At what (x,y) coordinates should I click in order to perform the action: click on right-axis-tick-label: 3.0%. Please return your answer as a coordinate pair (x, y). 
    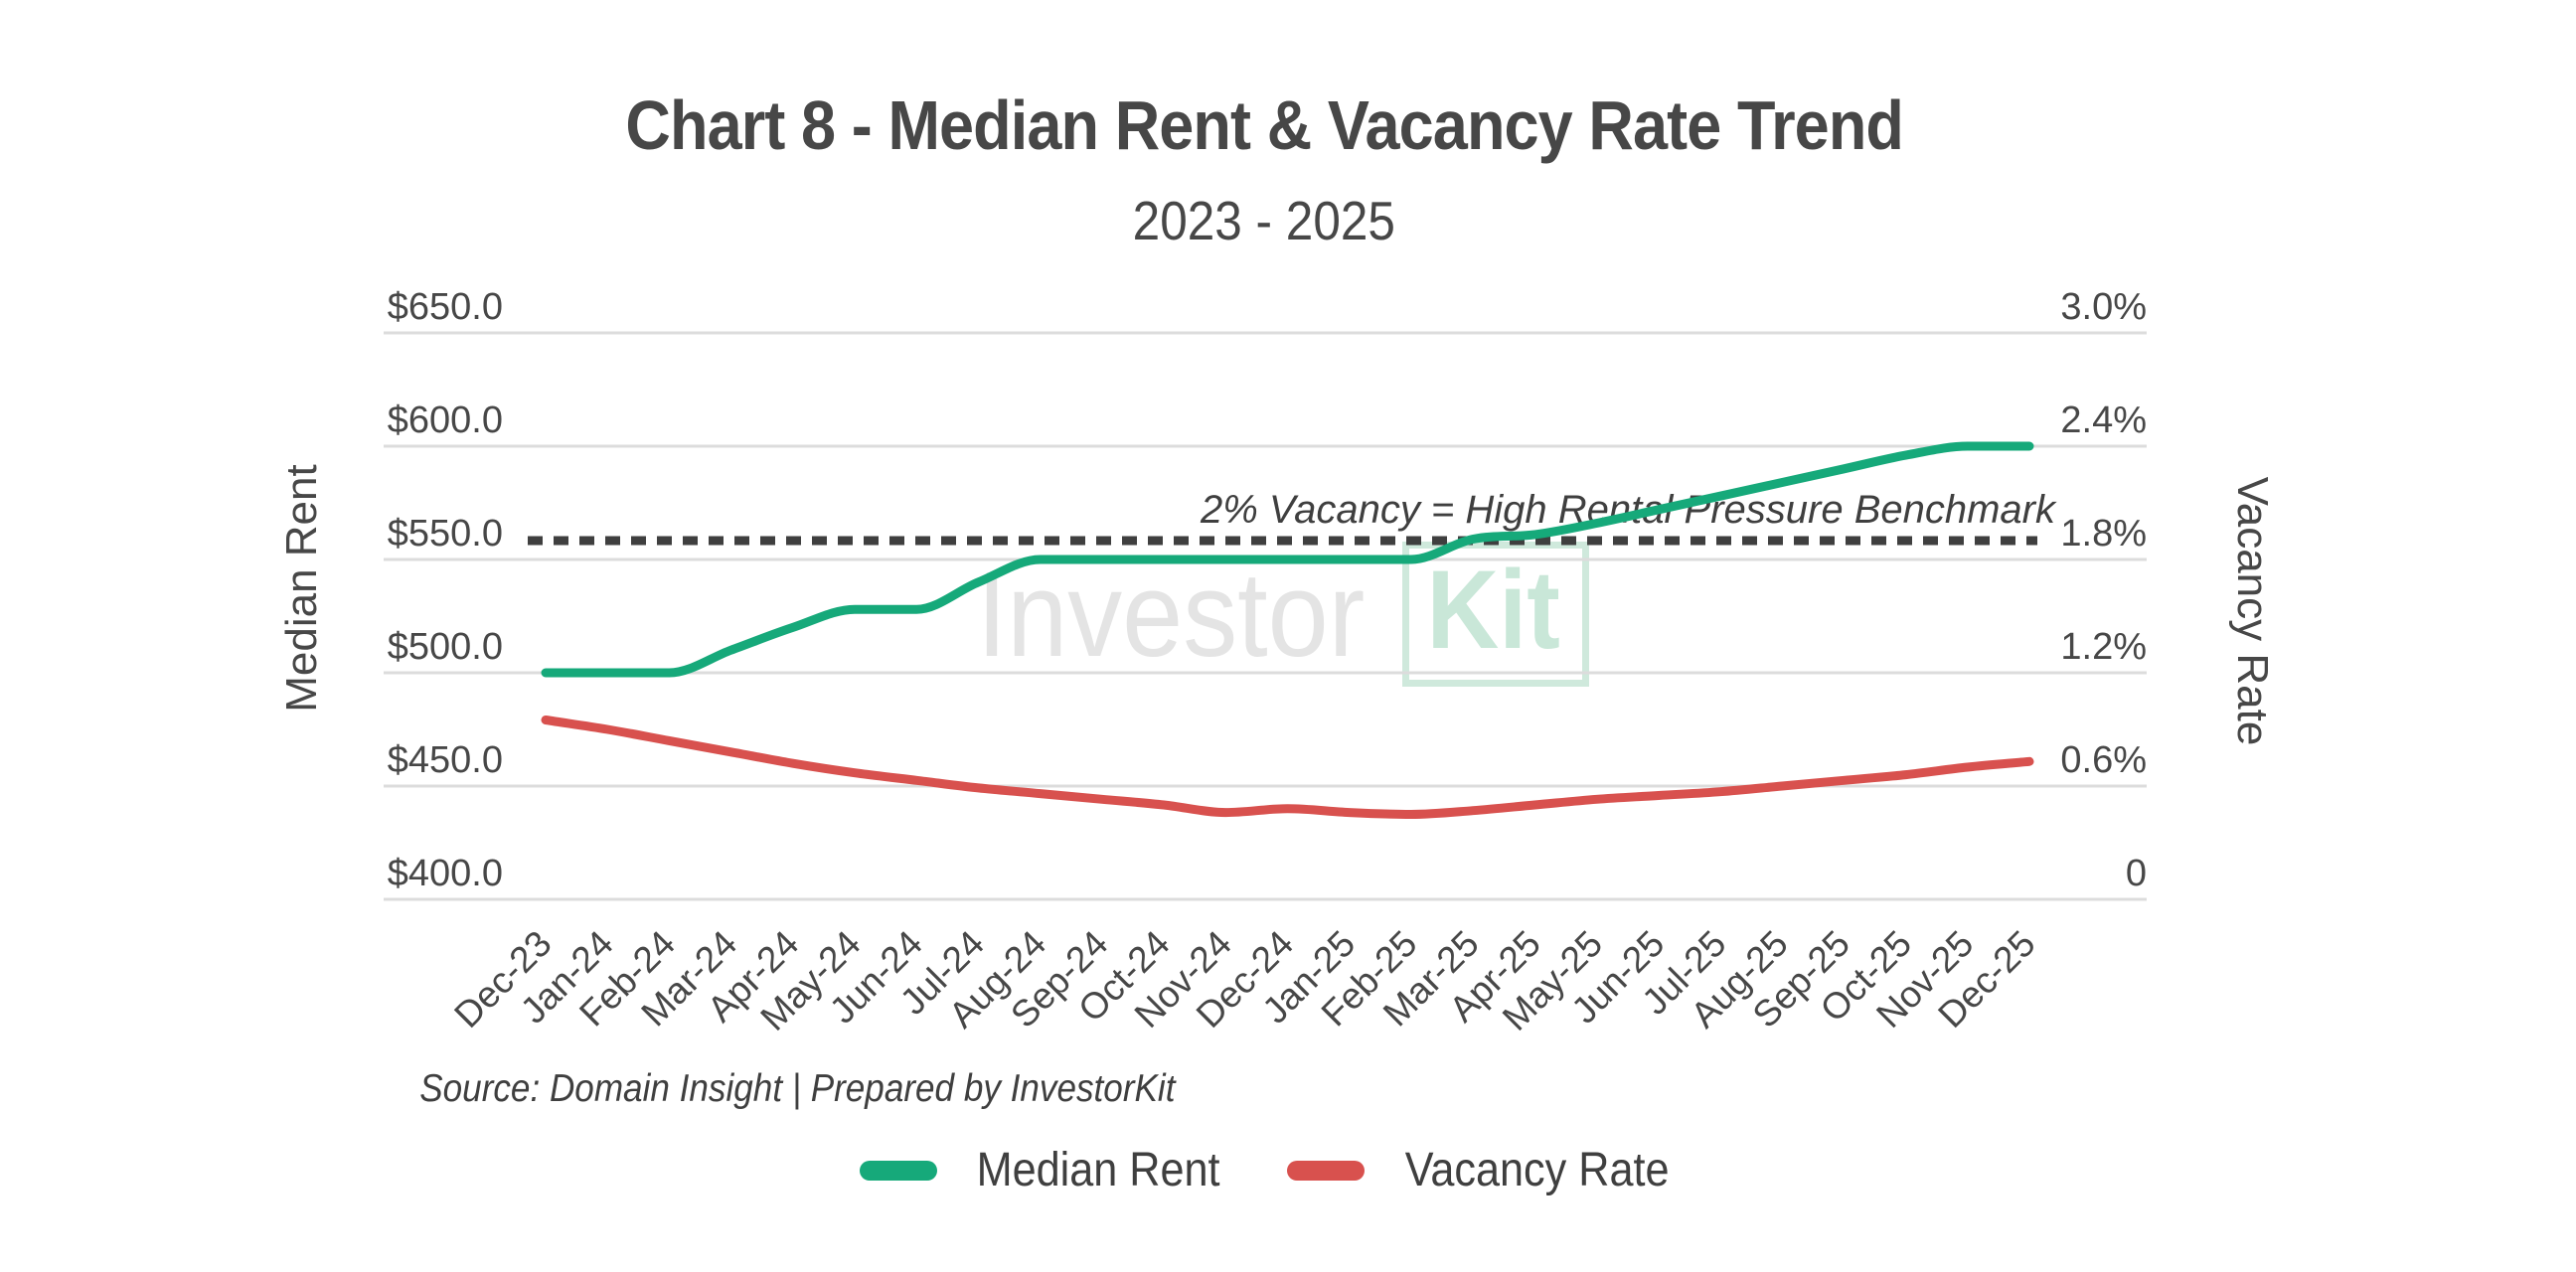
    Looking at the image, I should click on (2103, 307).